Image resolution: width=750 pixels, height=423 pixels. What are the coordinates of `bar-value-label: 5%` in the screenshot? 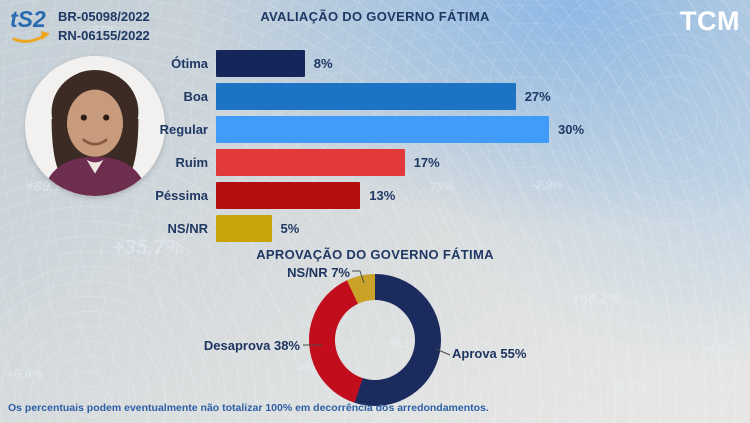 It's located at (290, 228).